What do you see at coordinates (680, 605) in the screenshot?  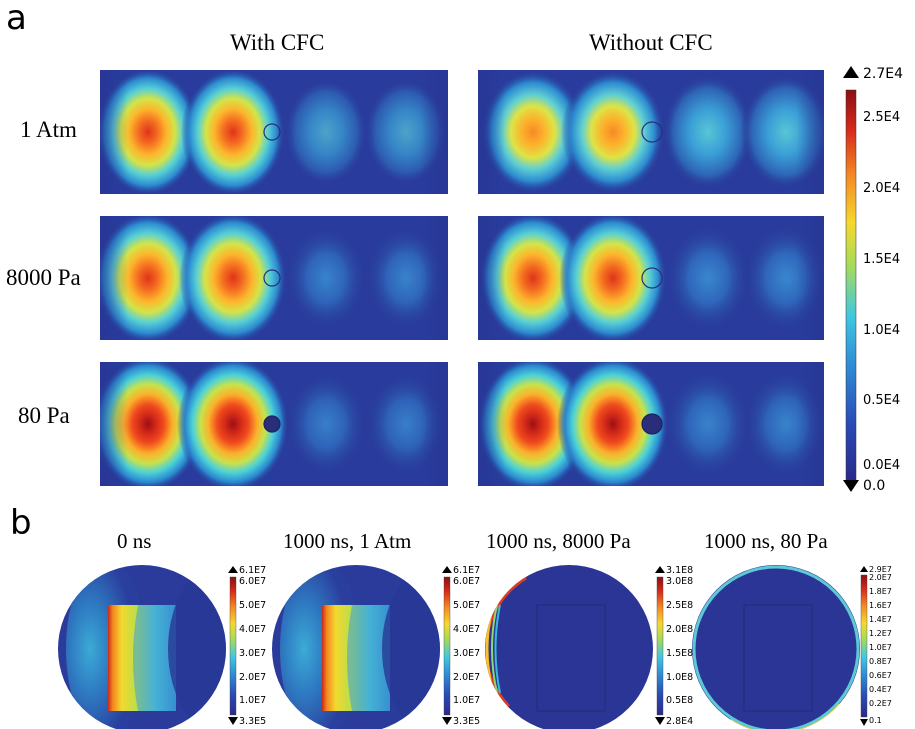 I see `colorbar-b3-tick: 2.5E8` at bounding box center [680, 605].